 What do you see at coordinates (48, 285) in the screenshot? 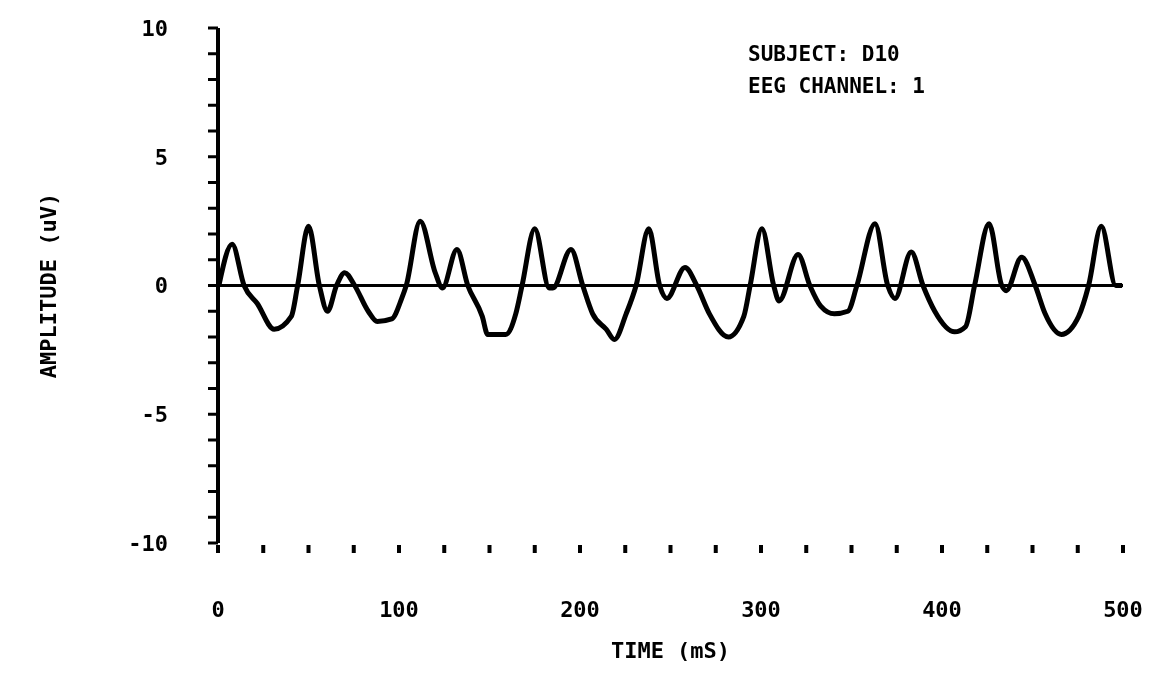
I see `y-axis-title: AMPLITUDE (uV)` at bounding box center [48, 285].